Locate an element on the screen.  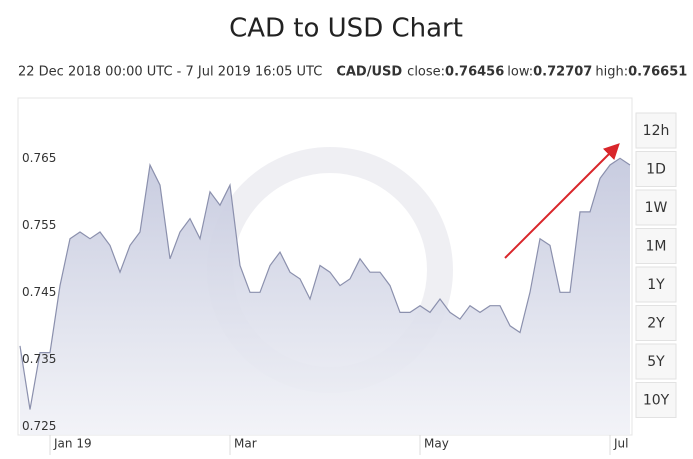
range-buttons: 12h 1D 1W 1M 1Y 2Y 5Y 10Y is located at coordinates (656, 265).